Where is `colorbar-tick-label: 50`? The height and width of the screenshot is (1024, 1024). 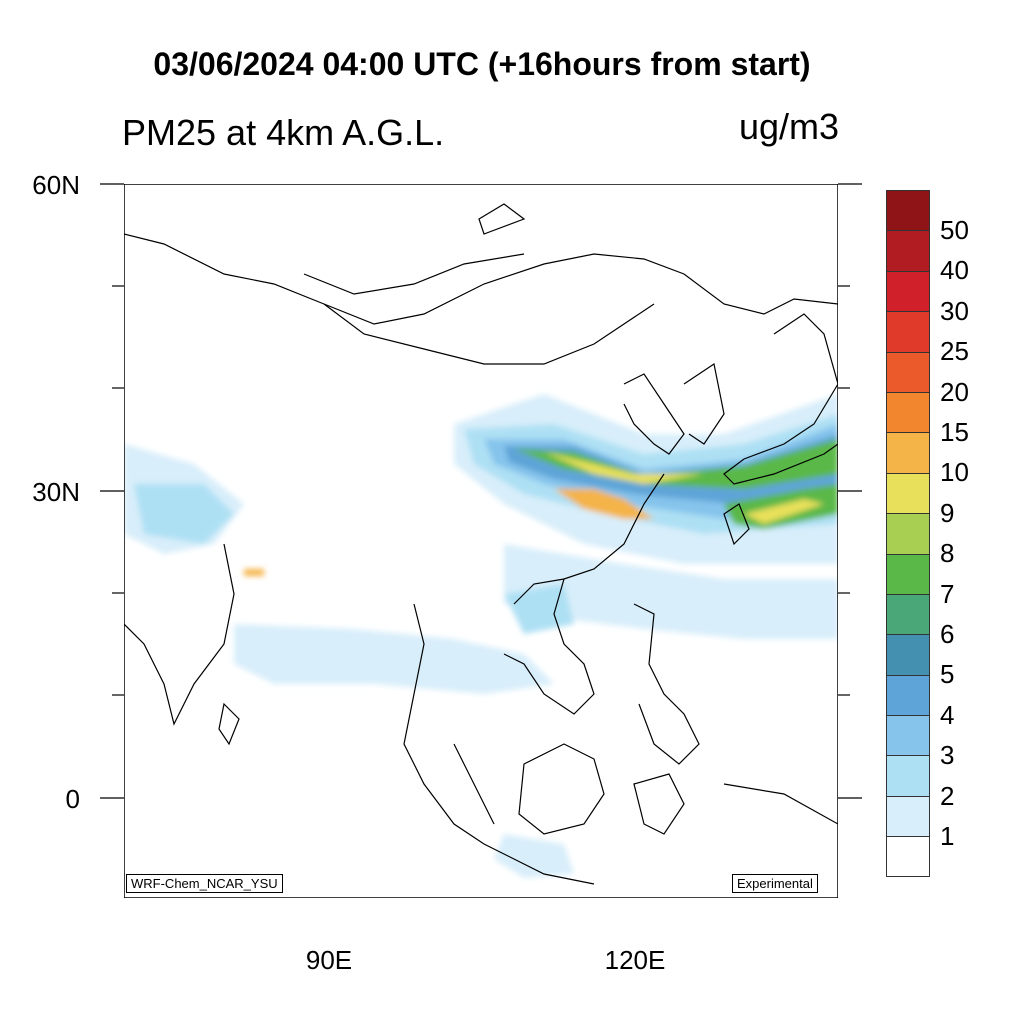
colorbar-tick-label: 50 is located at coordinates (954, 230).